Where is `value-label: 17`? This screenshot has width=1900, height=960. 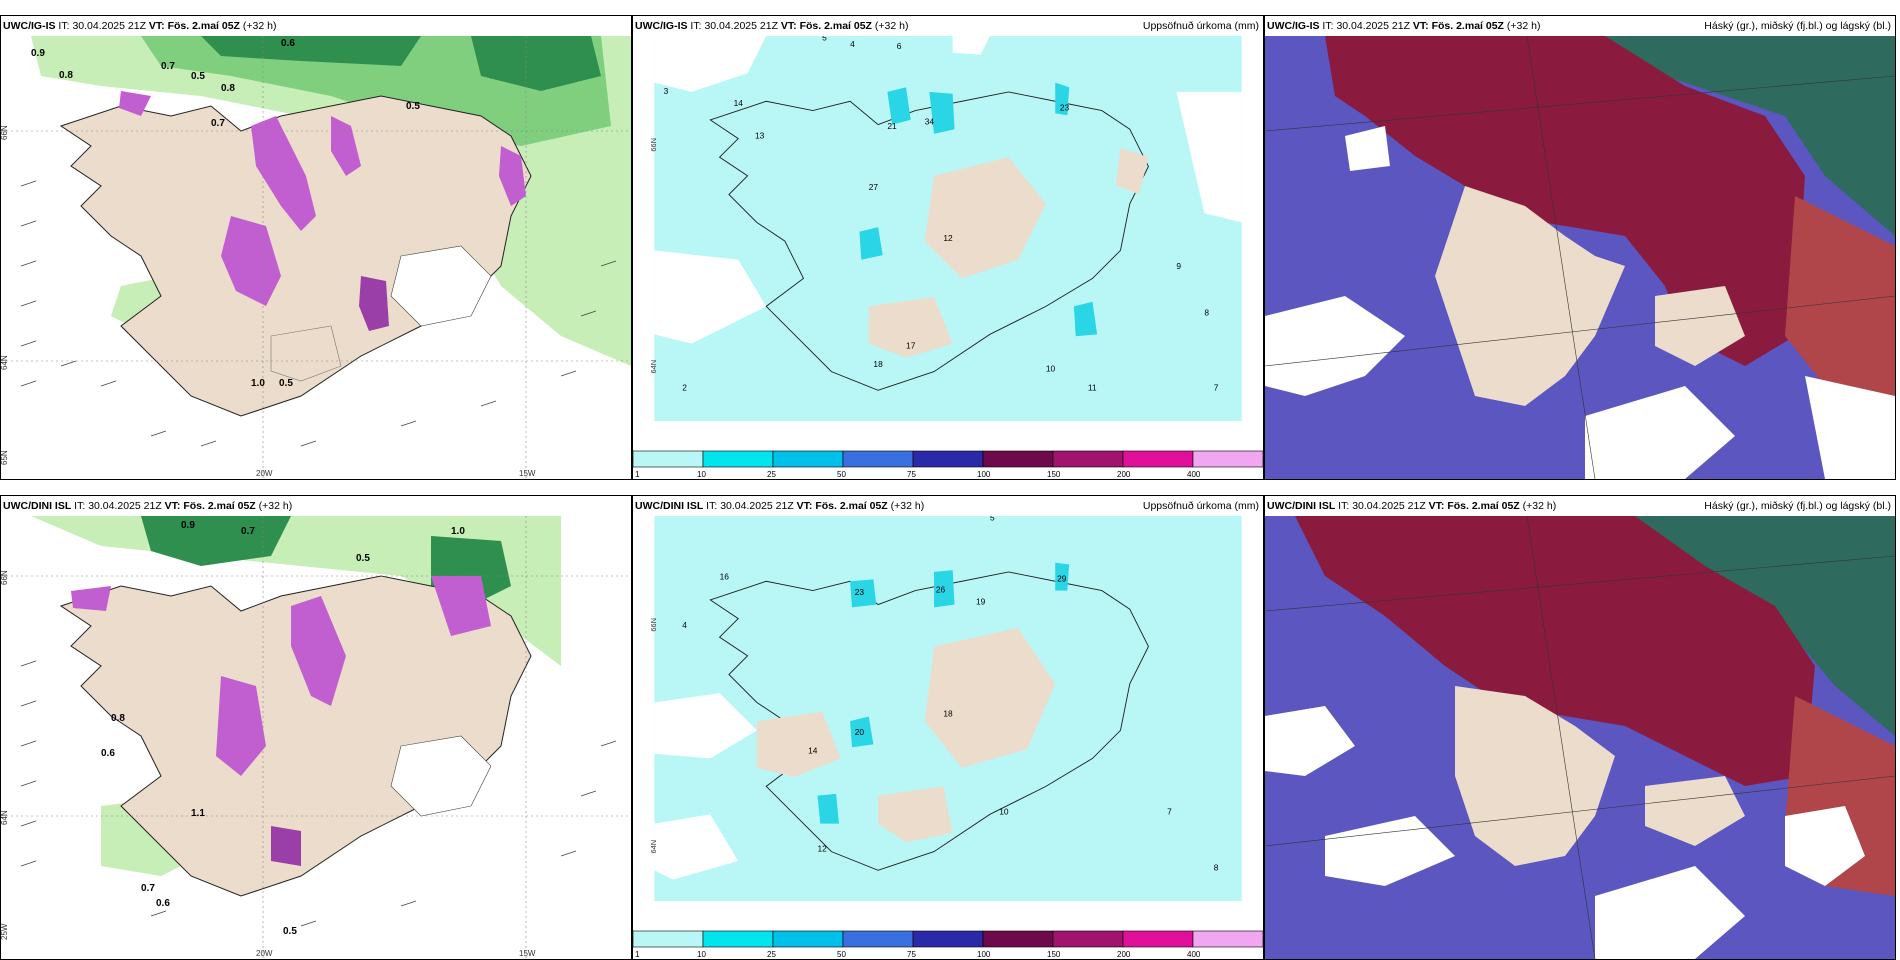
value-label: 17 is located at coordinates (911, 345).